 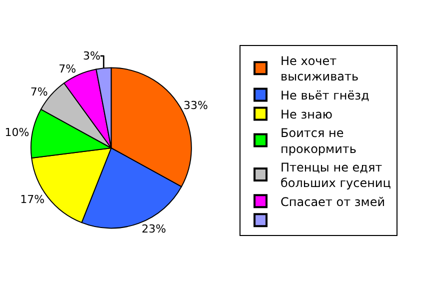 What do you see at coordinates (335, 175) in the screenshot?
I see `legend-label: Птенцы не едят больших гусениц` at bounding box center [335, 175].